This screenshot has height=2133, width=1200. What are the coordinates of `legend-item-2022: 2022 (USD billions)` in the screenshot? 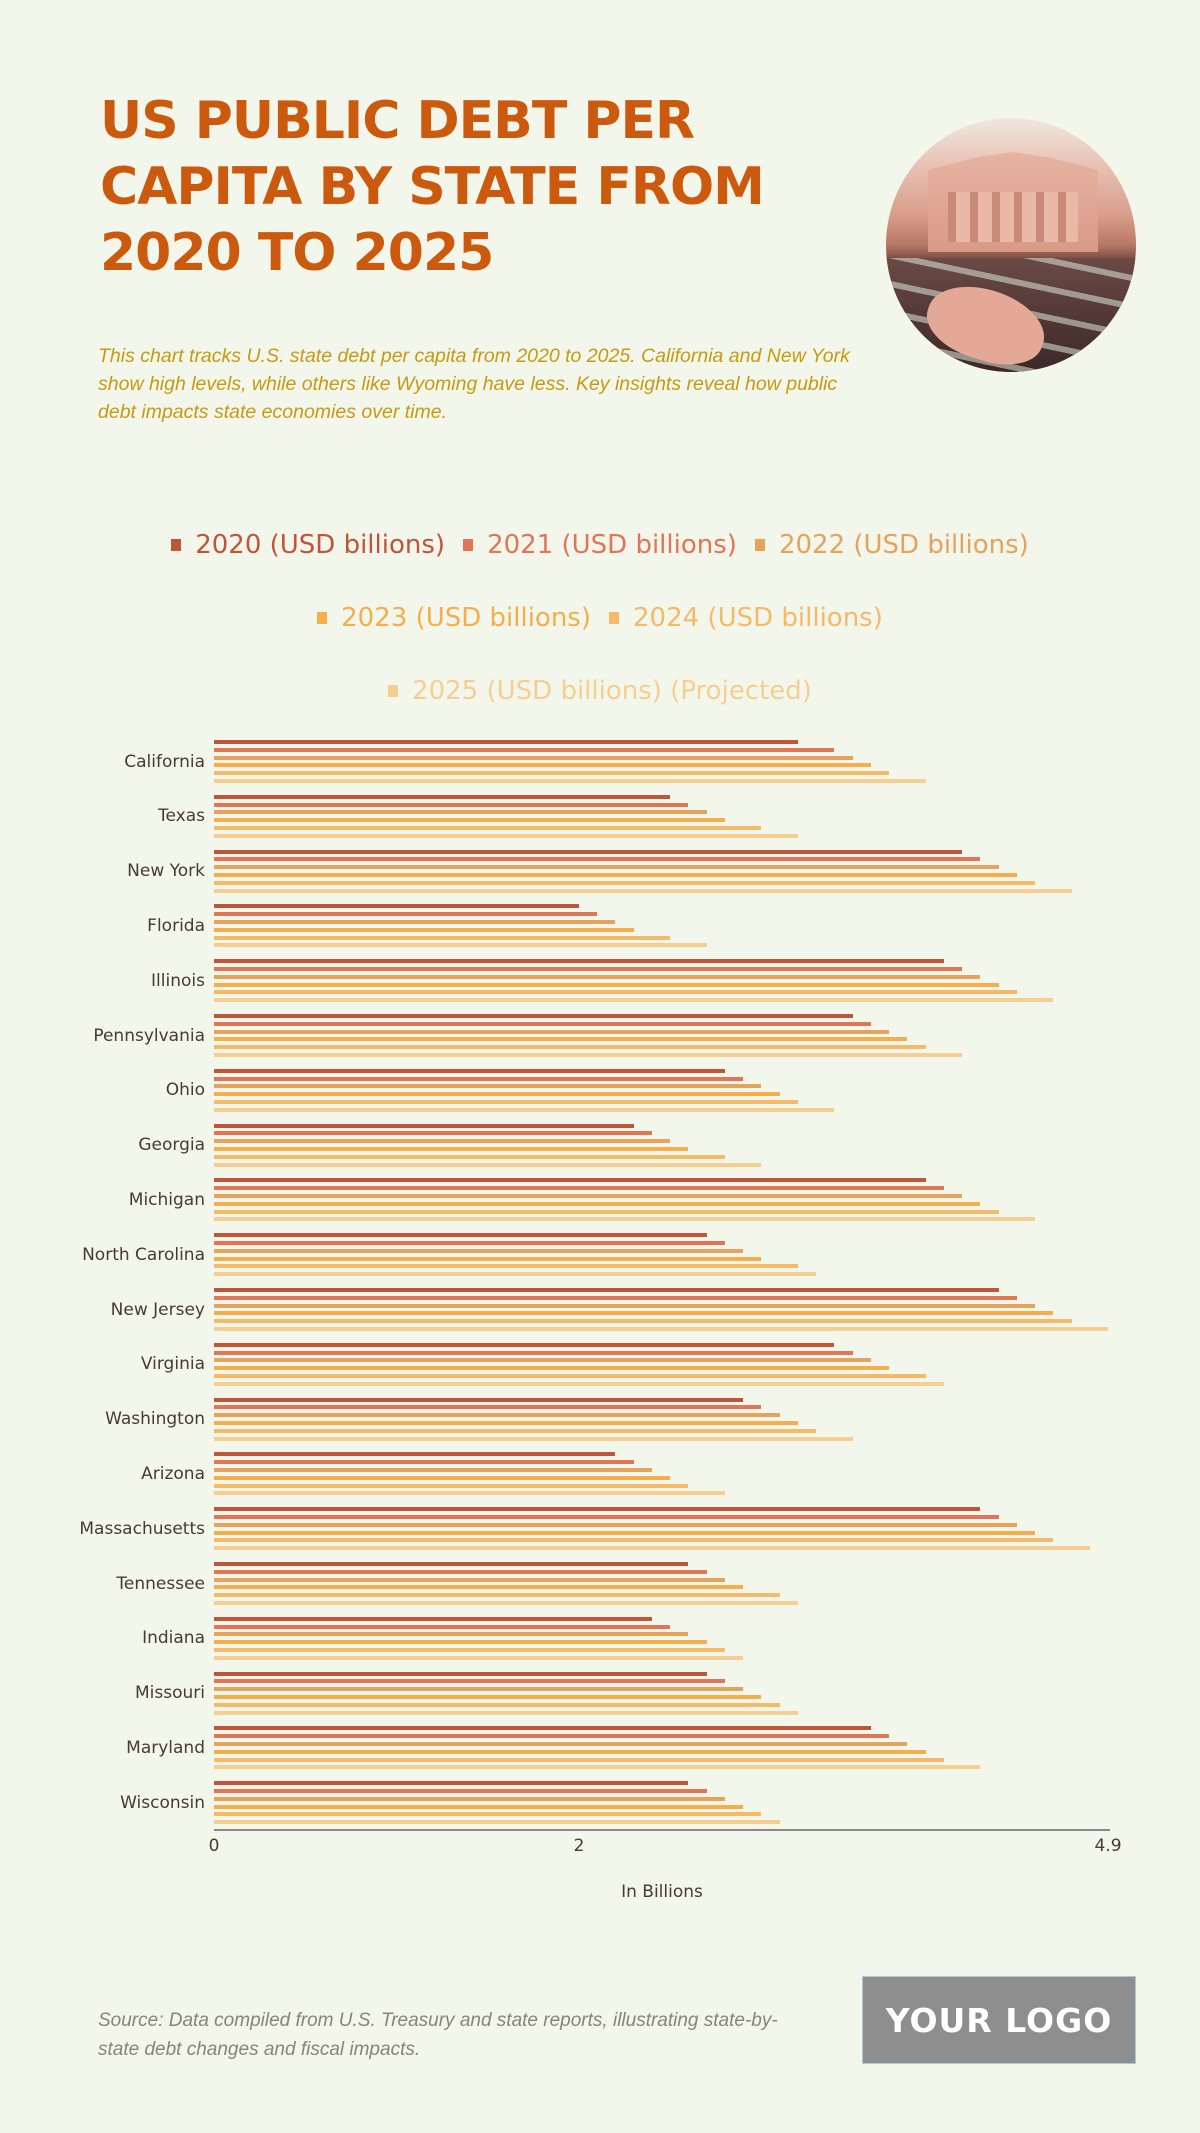 It's located at (891, 545).